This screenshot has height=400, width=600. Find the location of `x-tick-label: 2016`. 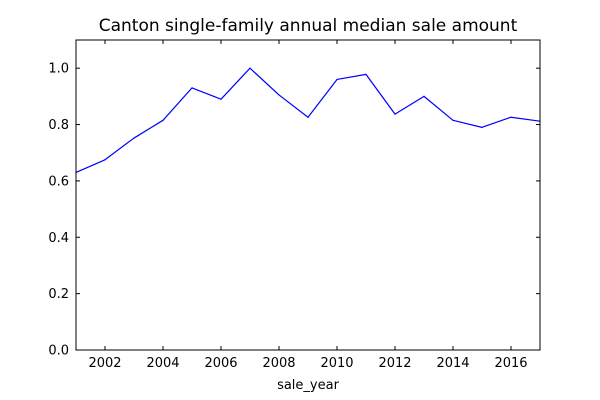

x-tick-label: 2016 is located at coordinates (510, 363).